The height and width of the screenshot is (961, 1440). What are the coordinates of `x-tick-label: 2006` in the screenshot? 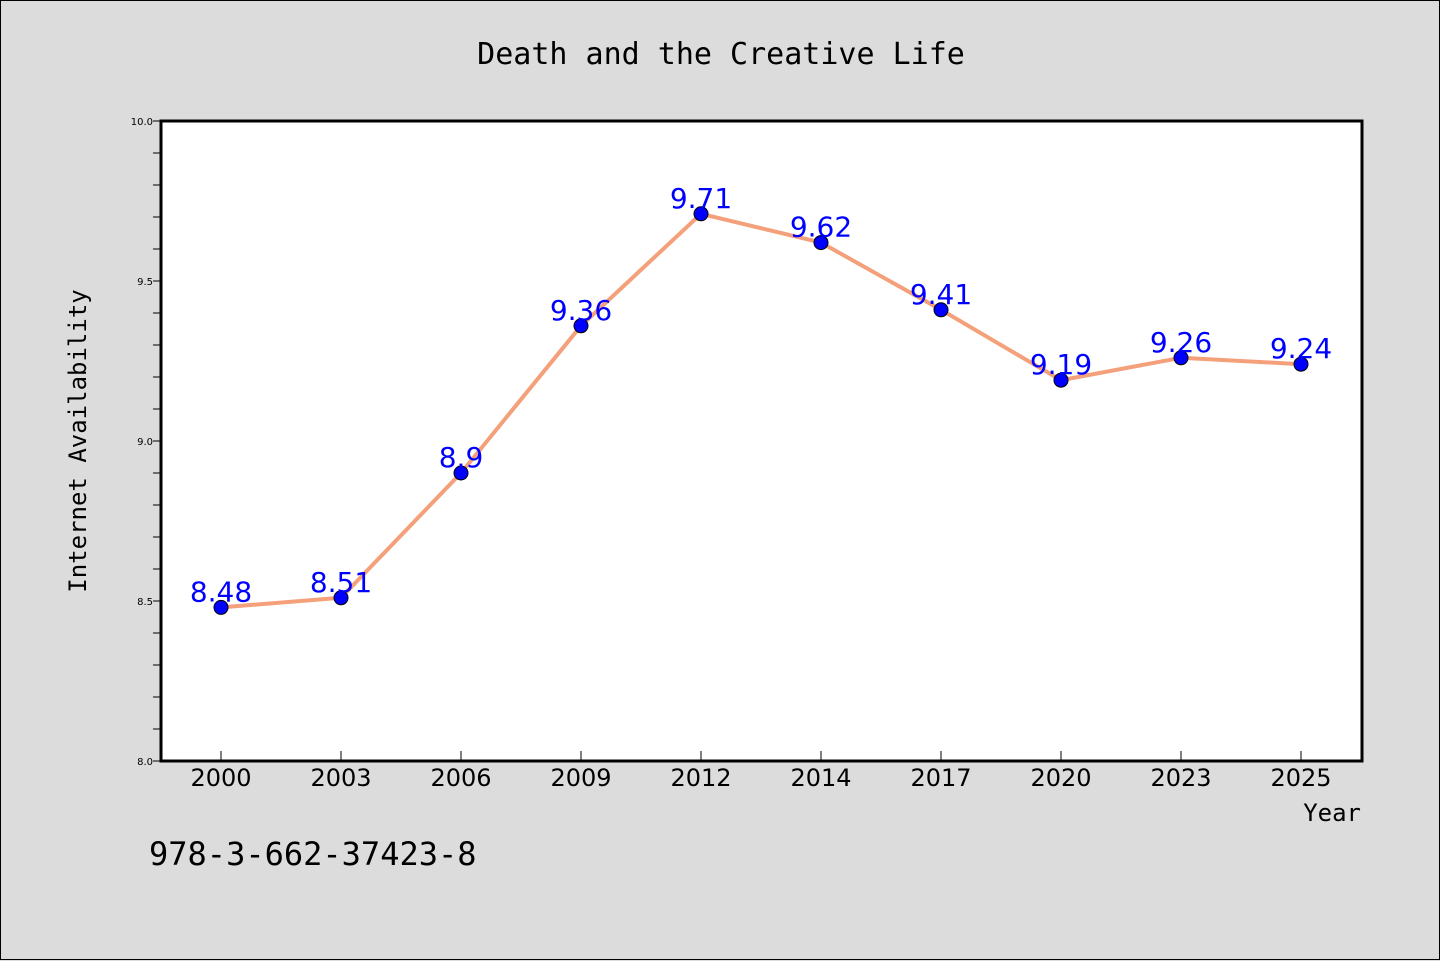 It's located at (460, 778).